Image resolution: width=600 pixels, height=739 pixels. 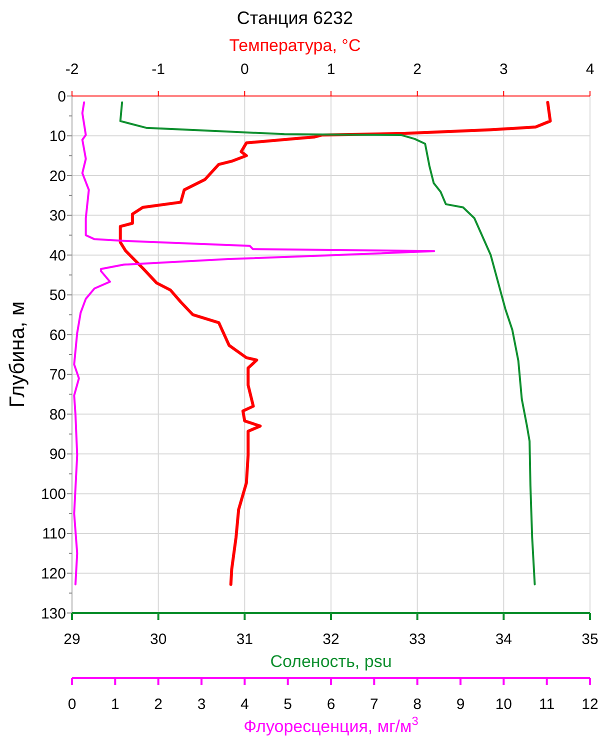 What do you see at coordinates (295, 45) in the screenshot?
I see `x2-axis-title: Температура, °C` at bounding box center [295, 45].